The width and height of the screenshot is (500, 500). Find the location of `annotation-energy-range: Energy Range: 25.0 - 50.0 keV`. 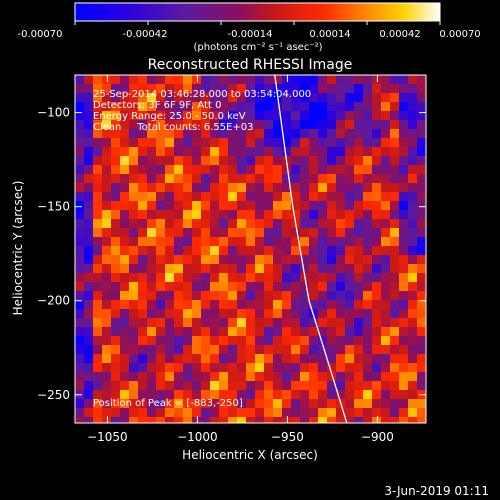

annotation-energy-range: Energy Range: 25.0 - 50.0 keV is located at coordinates (169, 116).